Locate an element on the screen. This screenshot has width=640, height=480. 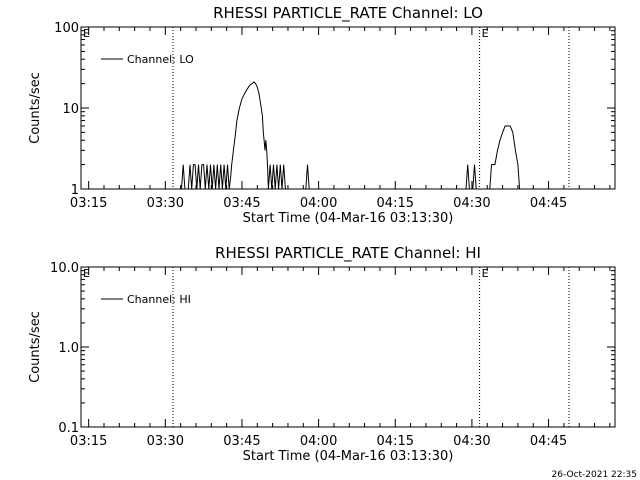
p0-x-axis-label: Start Time (04-Mar-16 03:13:30) is located at coordinates (348, 218).